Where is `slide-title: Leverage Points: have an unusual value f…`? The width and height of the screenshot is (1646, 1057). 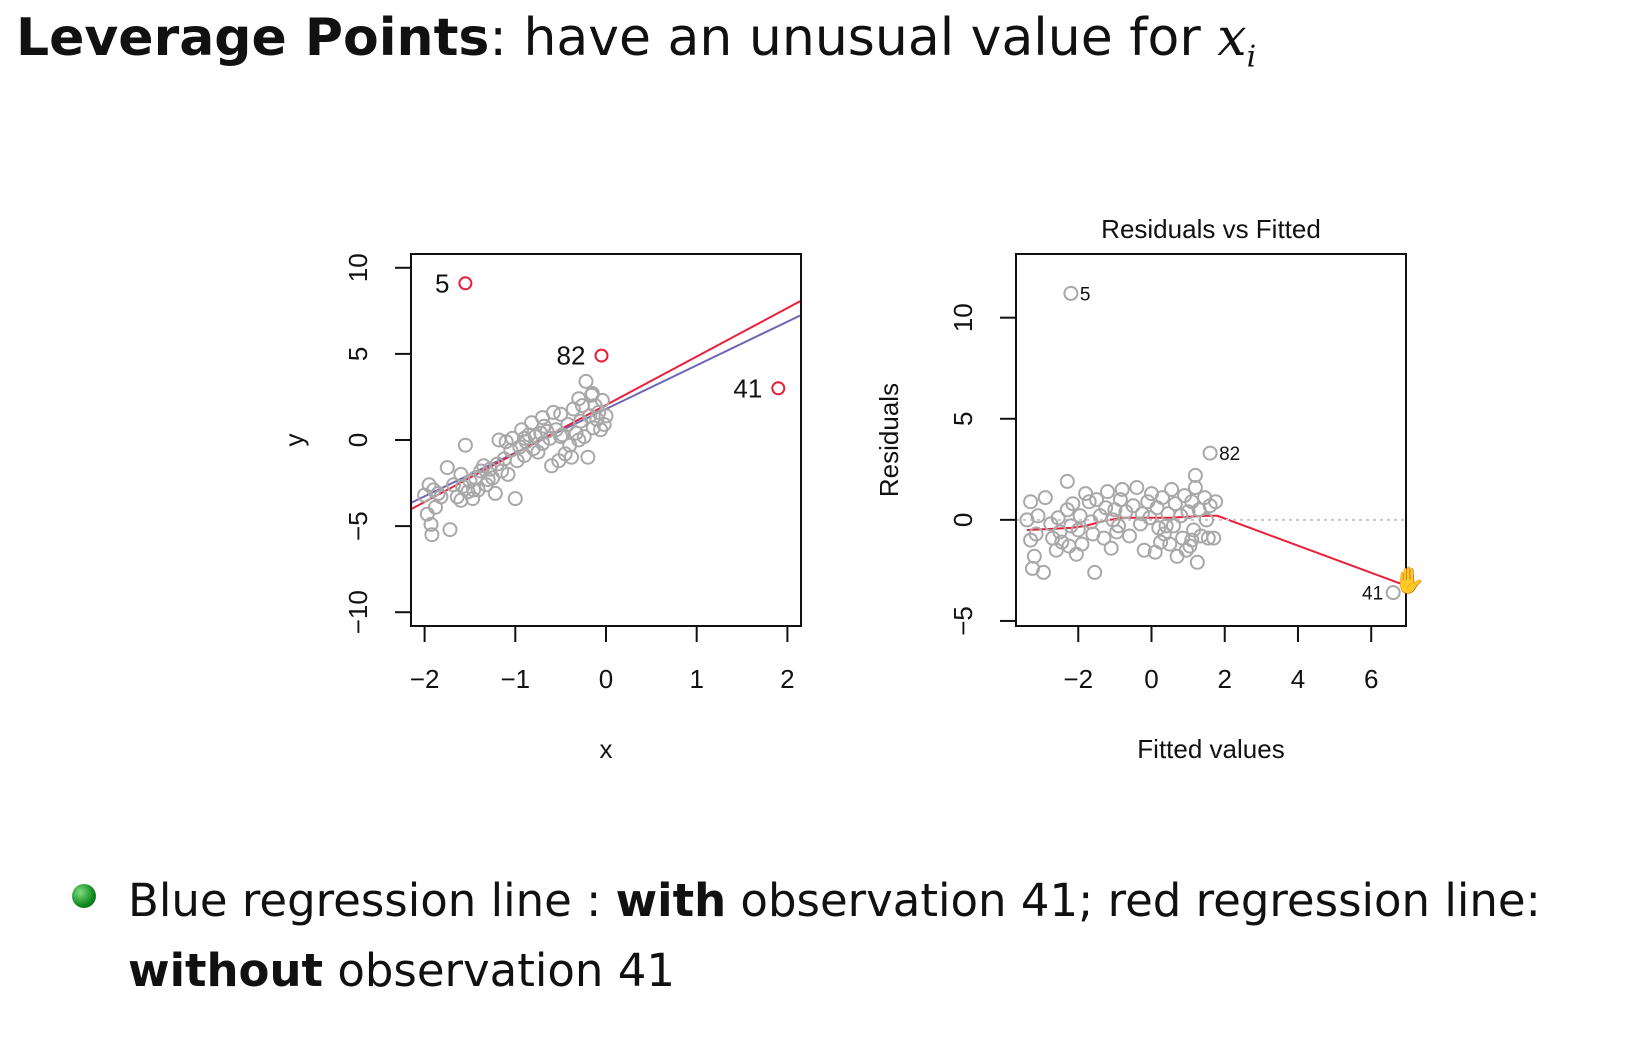 slide-title: Leverage Points: have an unusual value f… is located at coordinates (636, 41).